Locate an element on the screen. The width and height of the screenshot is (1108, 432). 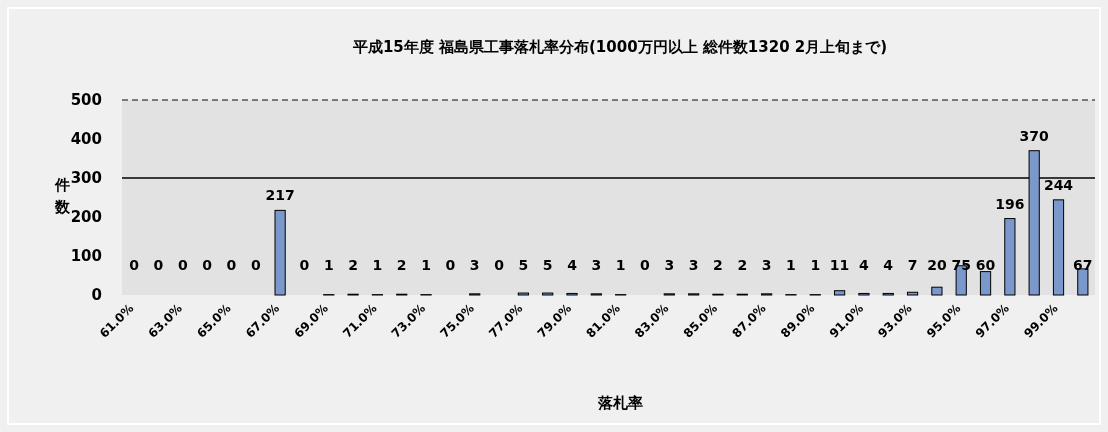
x-axis-title: 落札率 is located at coordinates (619, 403).